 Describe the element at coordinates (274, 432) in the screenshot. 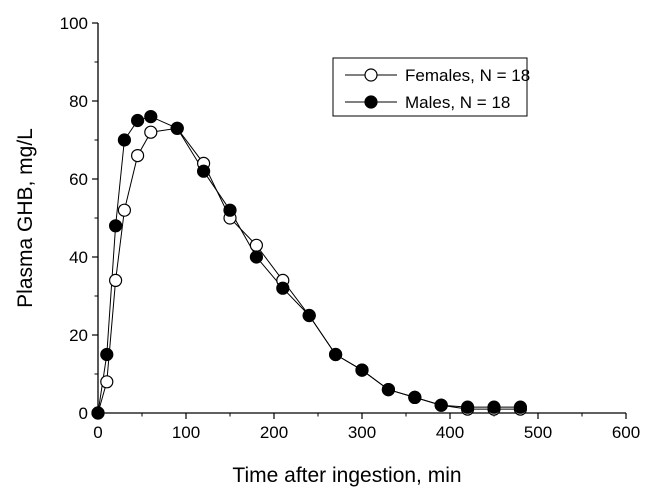

I see `x-tick-label: 200` at that location.